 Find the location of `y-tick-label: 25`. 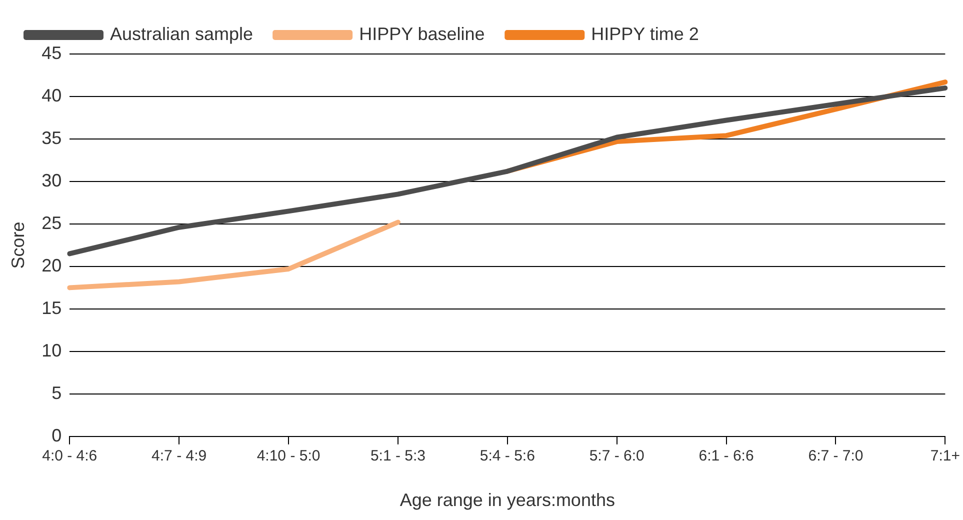

y-tick-label: 25 is located at coordinates (52, 222).